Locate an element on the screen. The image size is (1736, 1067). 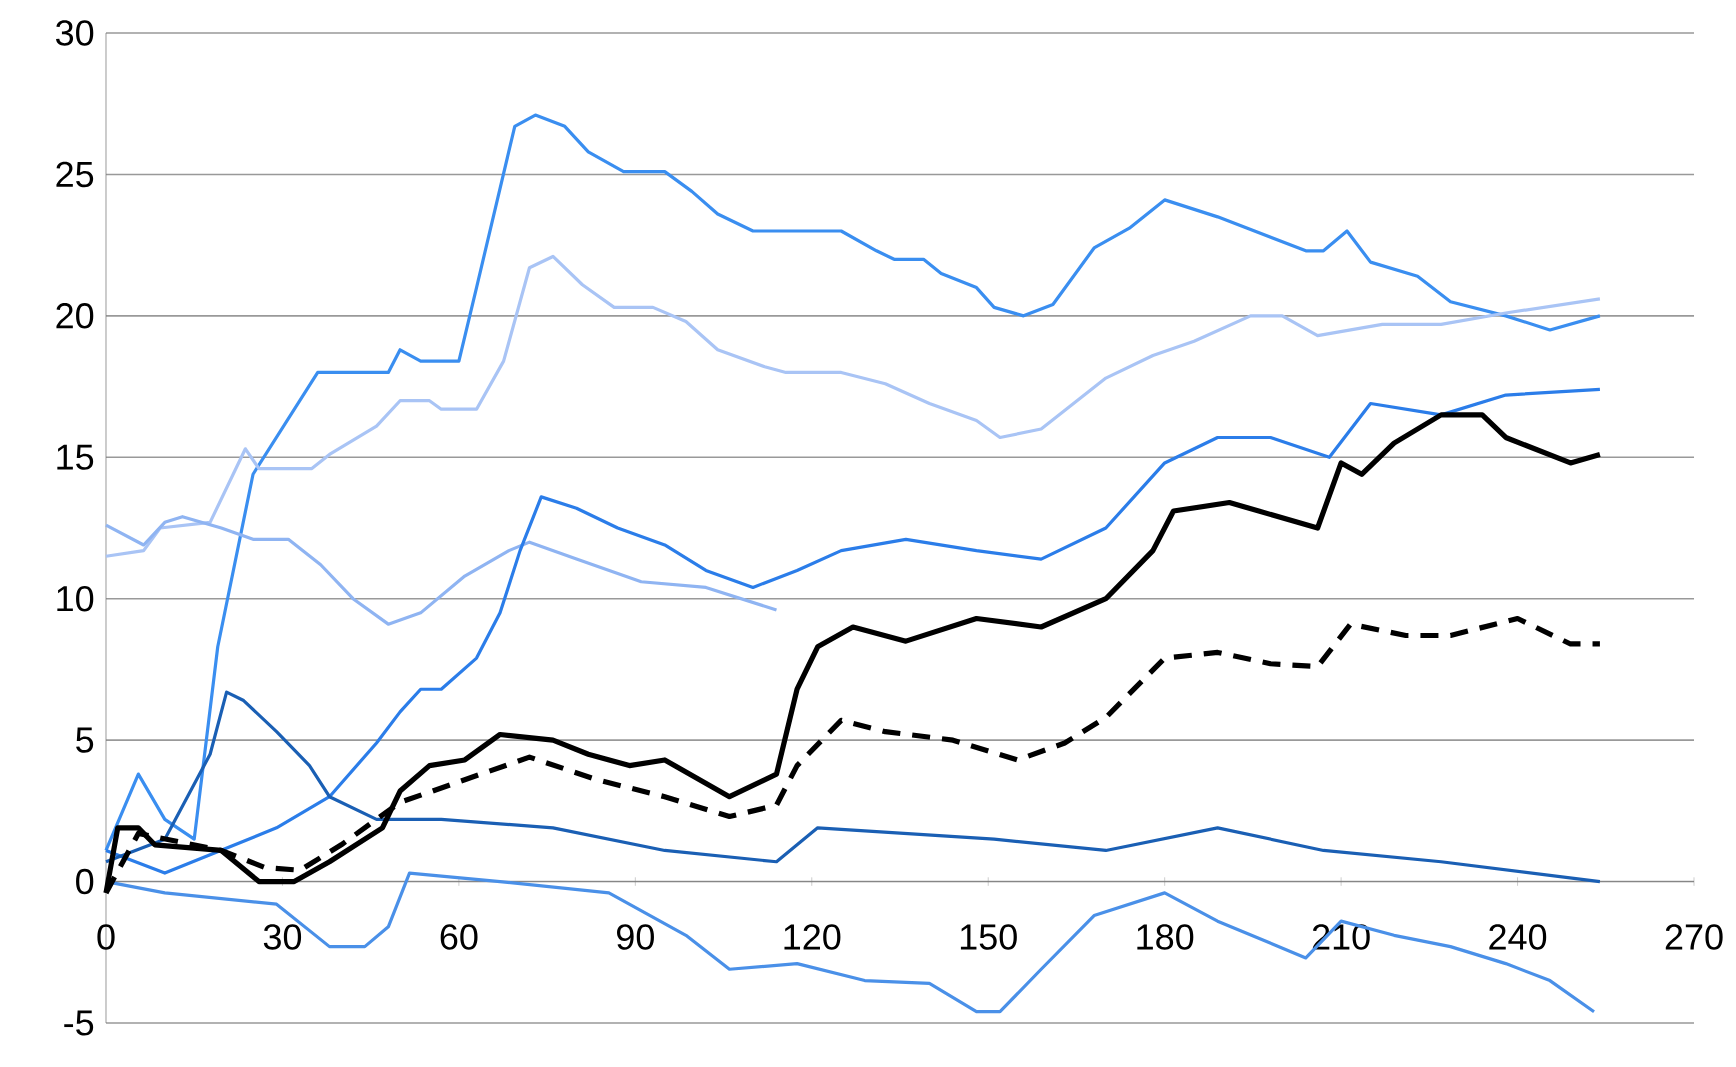
y-tick-label: 30 is located at coordinates (75, 33).